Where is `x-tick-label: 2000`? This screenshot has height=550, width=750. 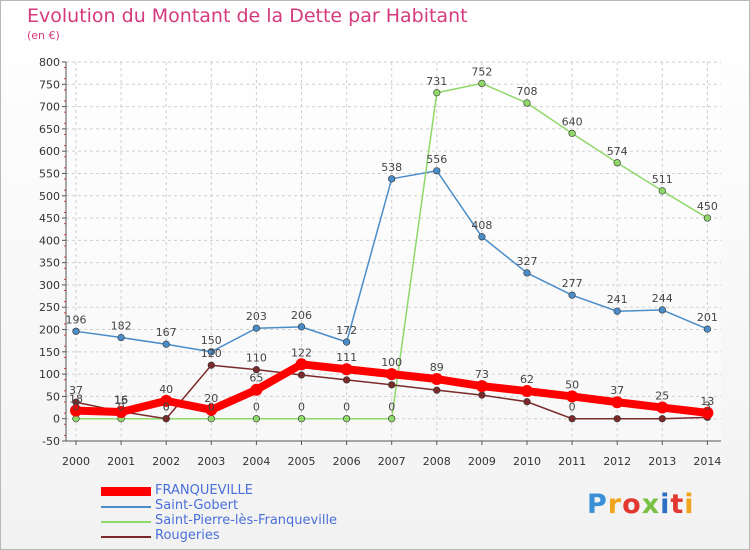
x-tick-label: 2000 is located at coordinates (76, 461).